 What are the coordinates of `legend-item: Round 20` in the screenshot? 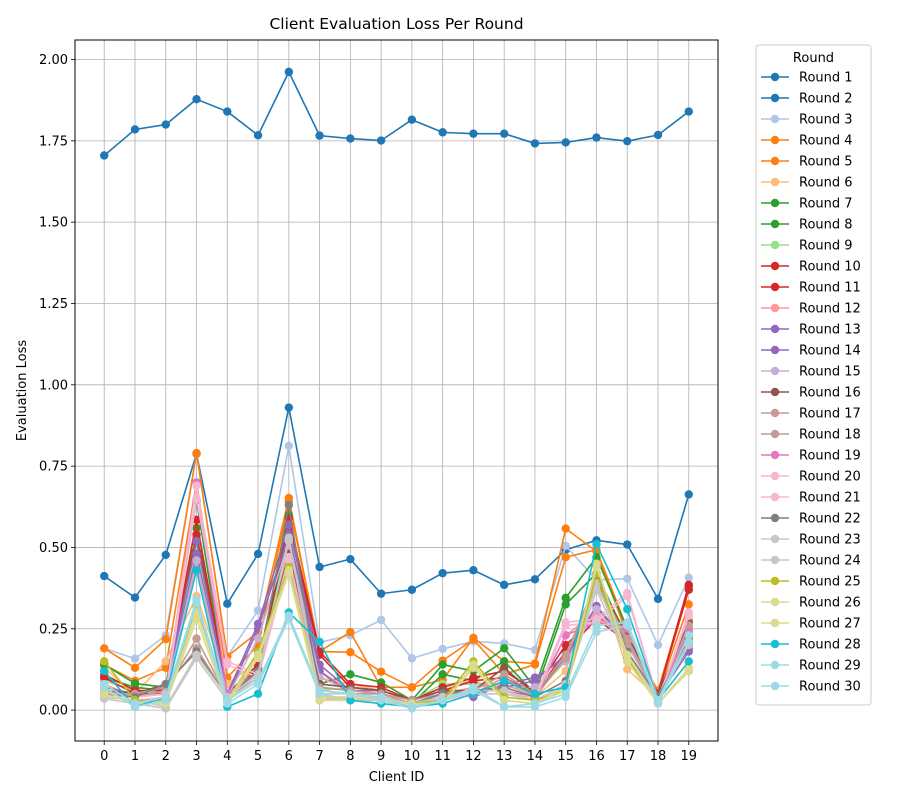 It's located at (811, 477).